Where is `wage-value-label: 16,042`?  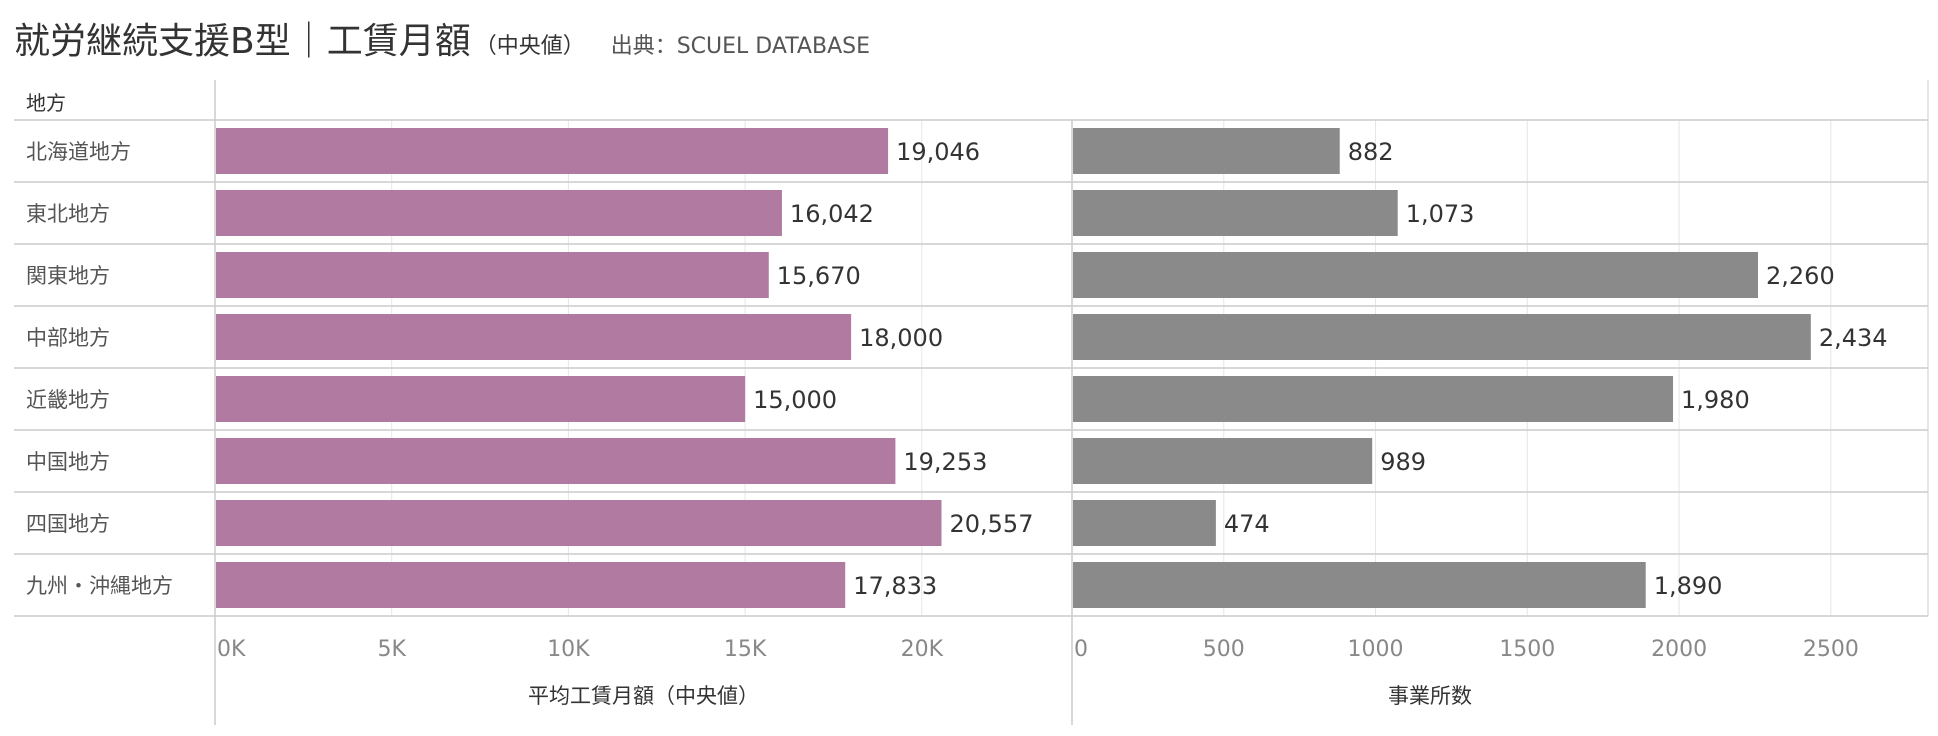 wage-value-label: 16,042 is located at coordinates (832, 214).